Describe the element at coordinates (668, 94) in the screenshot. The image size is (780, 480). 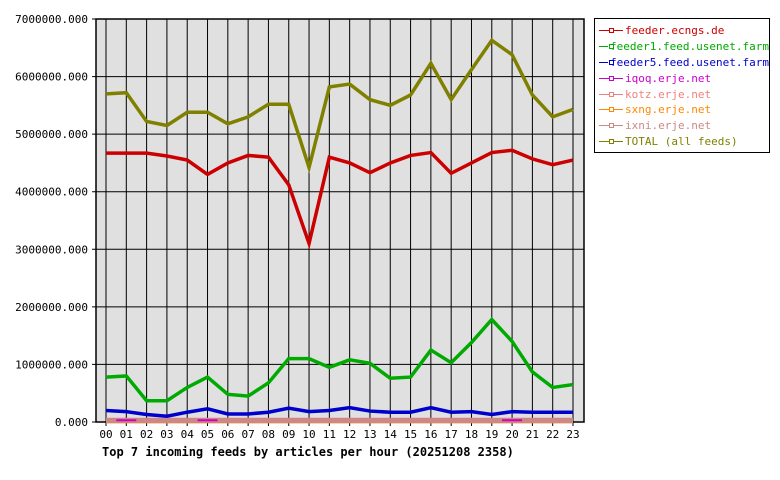
I see `legend-label: kotz.erje.net` at that location.